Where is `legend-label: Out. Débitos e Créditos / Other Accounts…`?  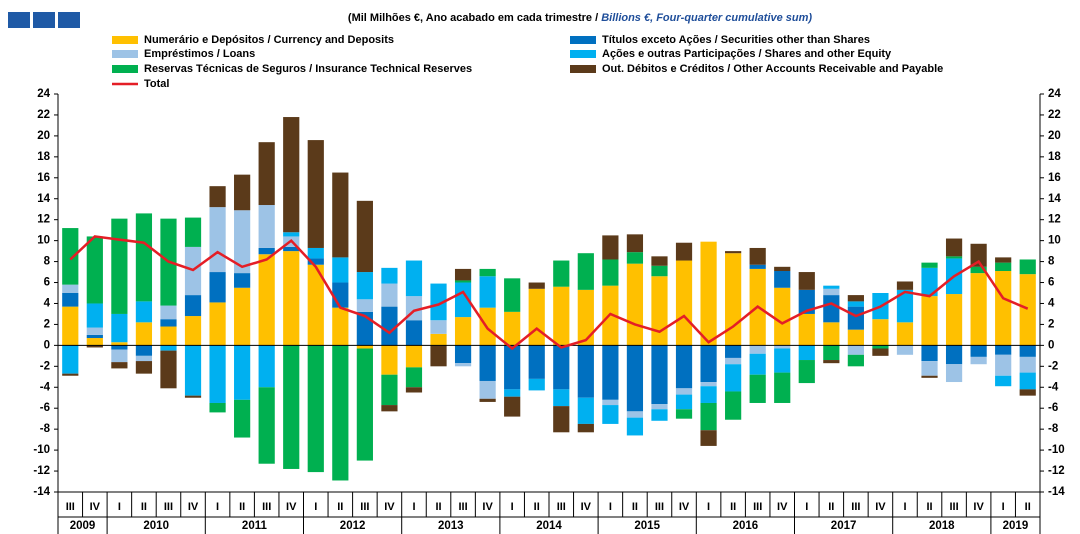 legend-label: Out. Débitos e Créditos / Other Accounts… is located at coordinates (772, 69).